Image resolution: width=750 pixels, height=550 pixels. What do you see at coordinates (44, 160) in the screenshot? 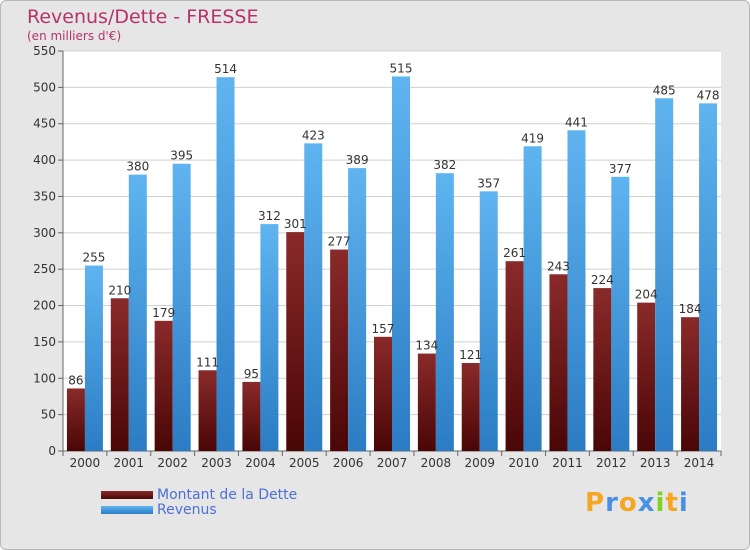
I see `y-tick-label: 400` at bounding box center [44, 160].